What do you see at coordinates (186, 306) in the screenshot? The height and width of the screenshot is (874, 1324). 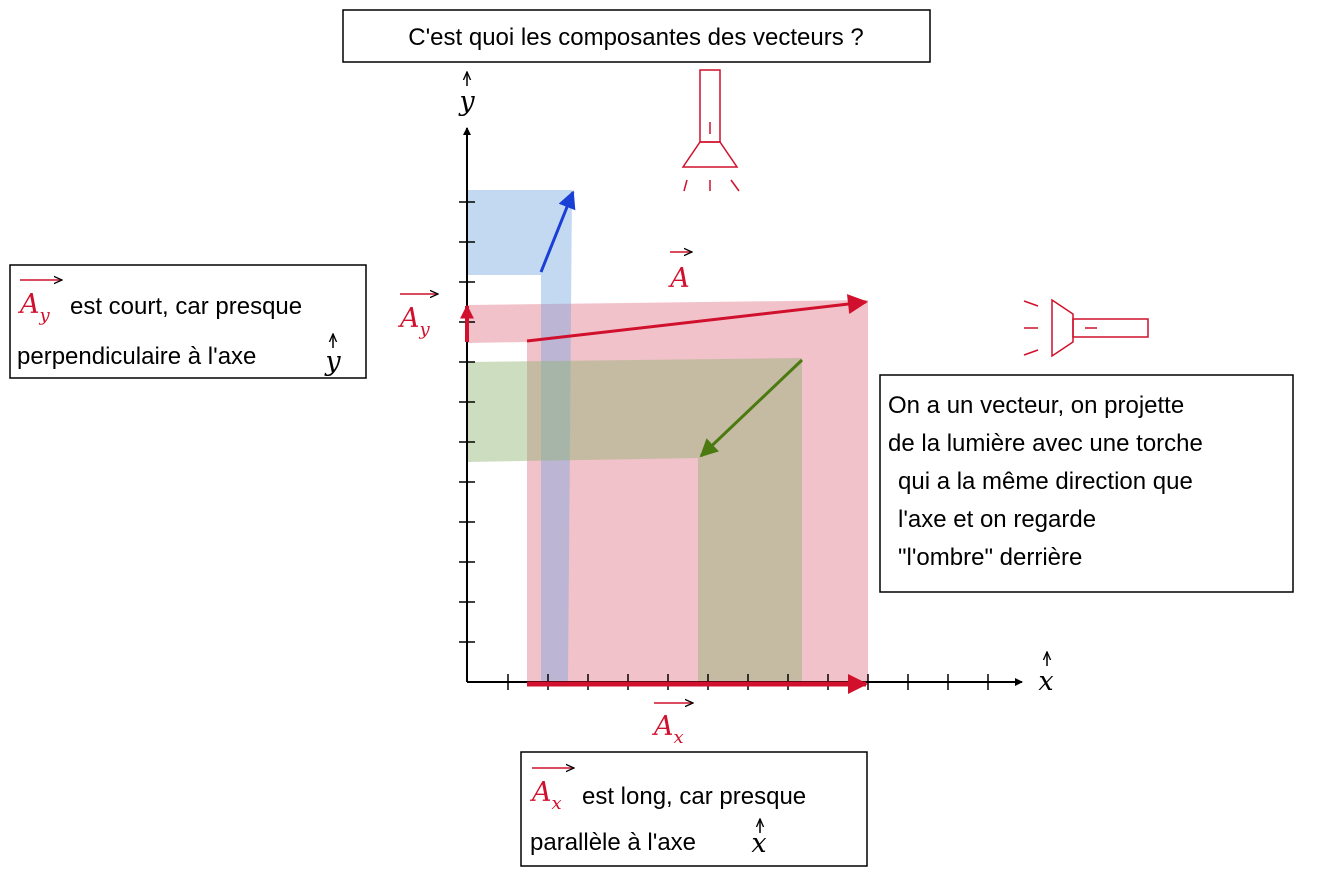 I see `note-left-line1: est court, car presque` at bounding box center [186, 306].